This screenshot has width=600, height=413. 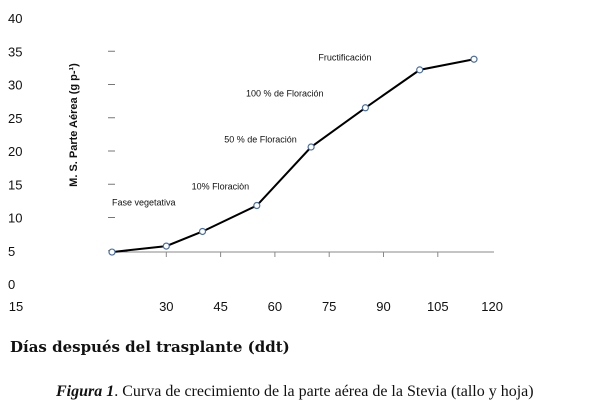 I want to click on x-tick-label: 105, so click(x=438, y=306).